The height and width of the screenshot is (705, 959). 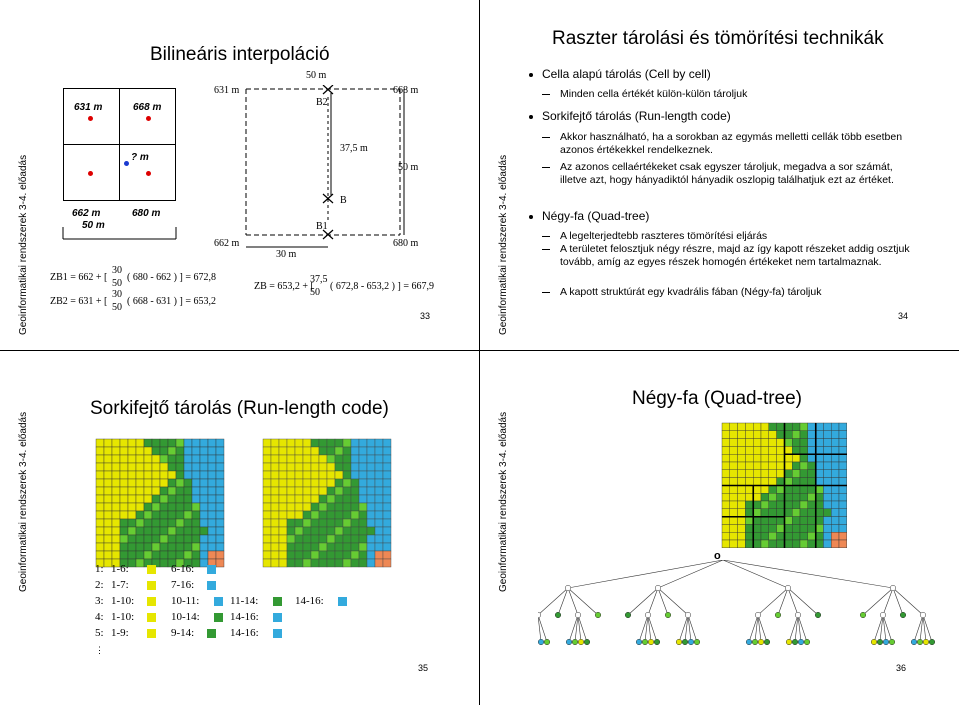 I want to click on run-range: 14-16:, so click(x=244, y=633).